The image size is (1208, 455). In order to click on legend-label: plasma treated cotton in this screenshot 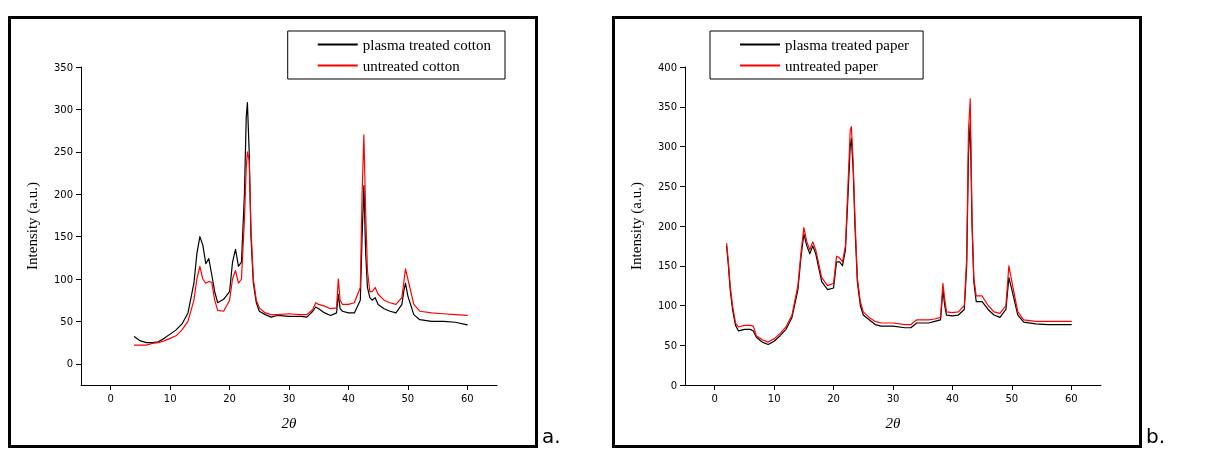, I will do `click(427, 44)`.